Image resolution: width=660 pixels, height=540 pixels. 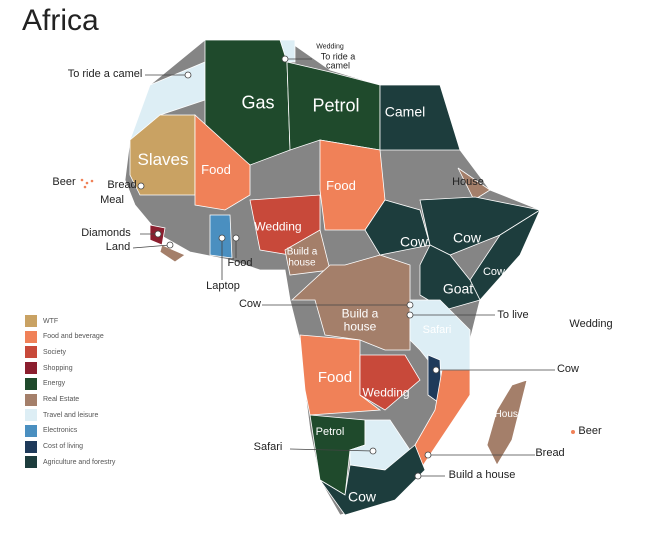 I want to click on legend-label: Electronics, so click(x=60, y=431).